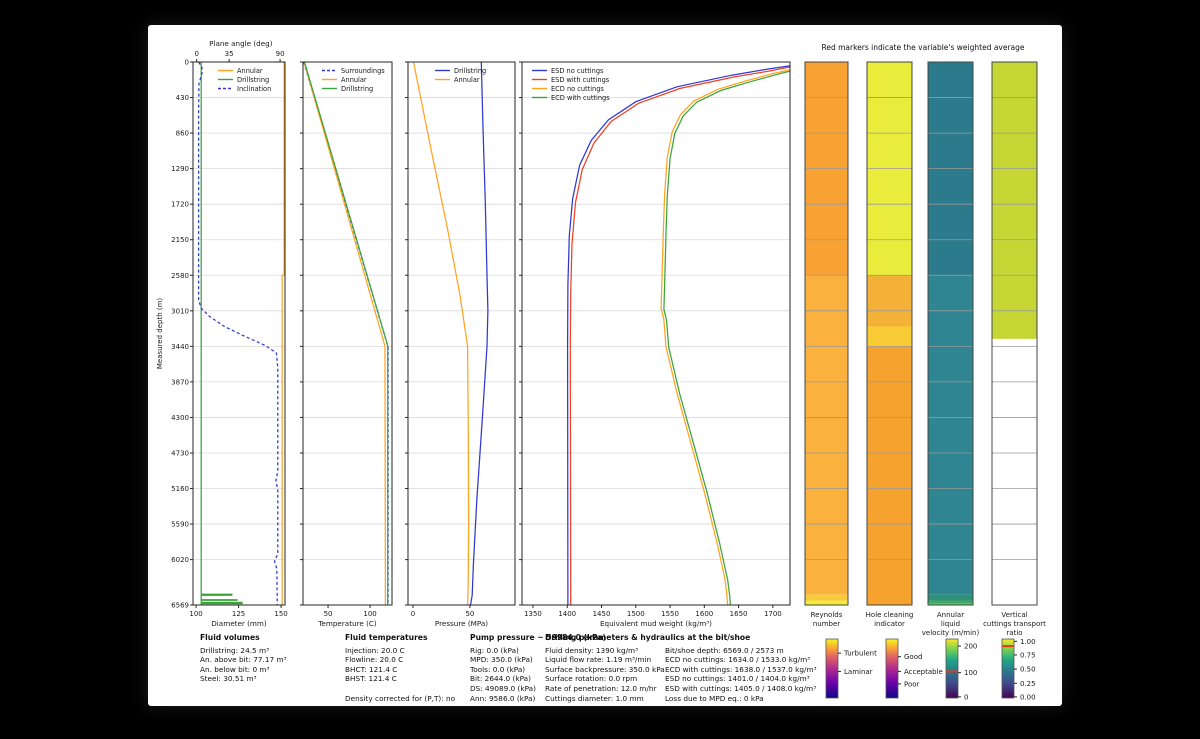  Describe the element at coordinates (714, 698) in the screenshot. I see `info-line: Loss due to MPD eq.: 0 kPa` at that location.